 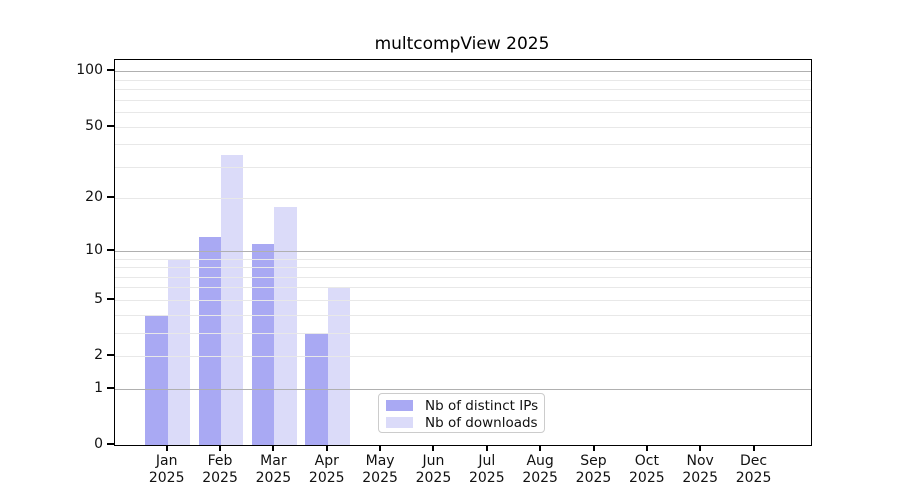 What do you see at coordinates (156, 379) in the screenshot?
I see `bar-distinct-ips-Jan` at bounding box center [156, 379].